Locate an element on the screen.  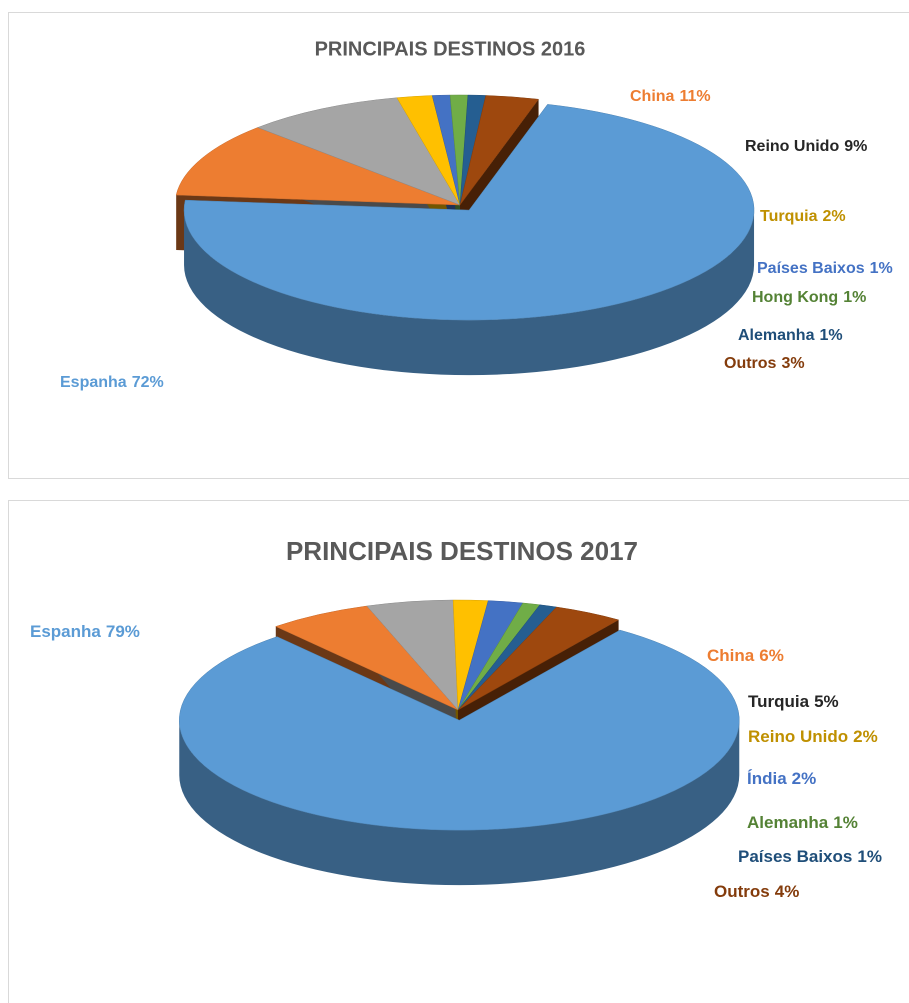
data-label: Espanha 79% is located at coordinates (85, 631).